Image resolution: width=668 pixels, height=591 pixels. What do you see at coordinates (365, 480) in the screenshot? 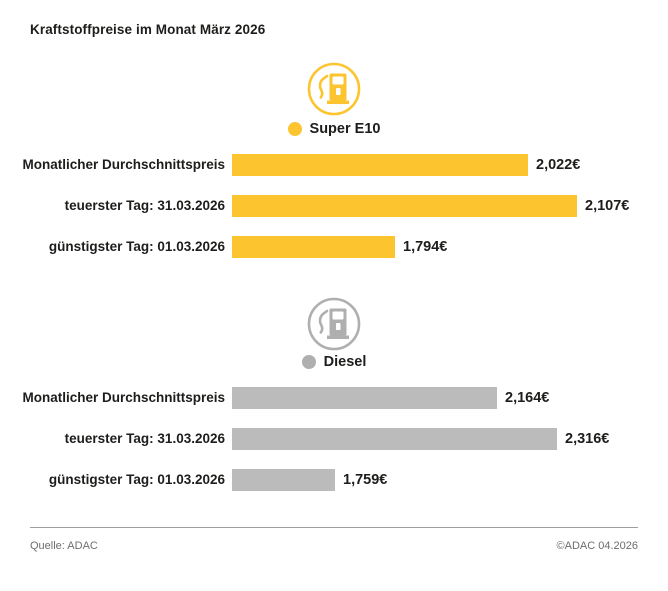
I see `price-value: 1,759€` at bounding box center [365, 480].